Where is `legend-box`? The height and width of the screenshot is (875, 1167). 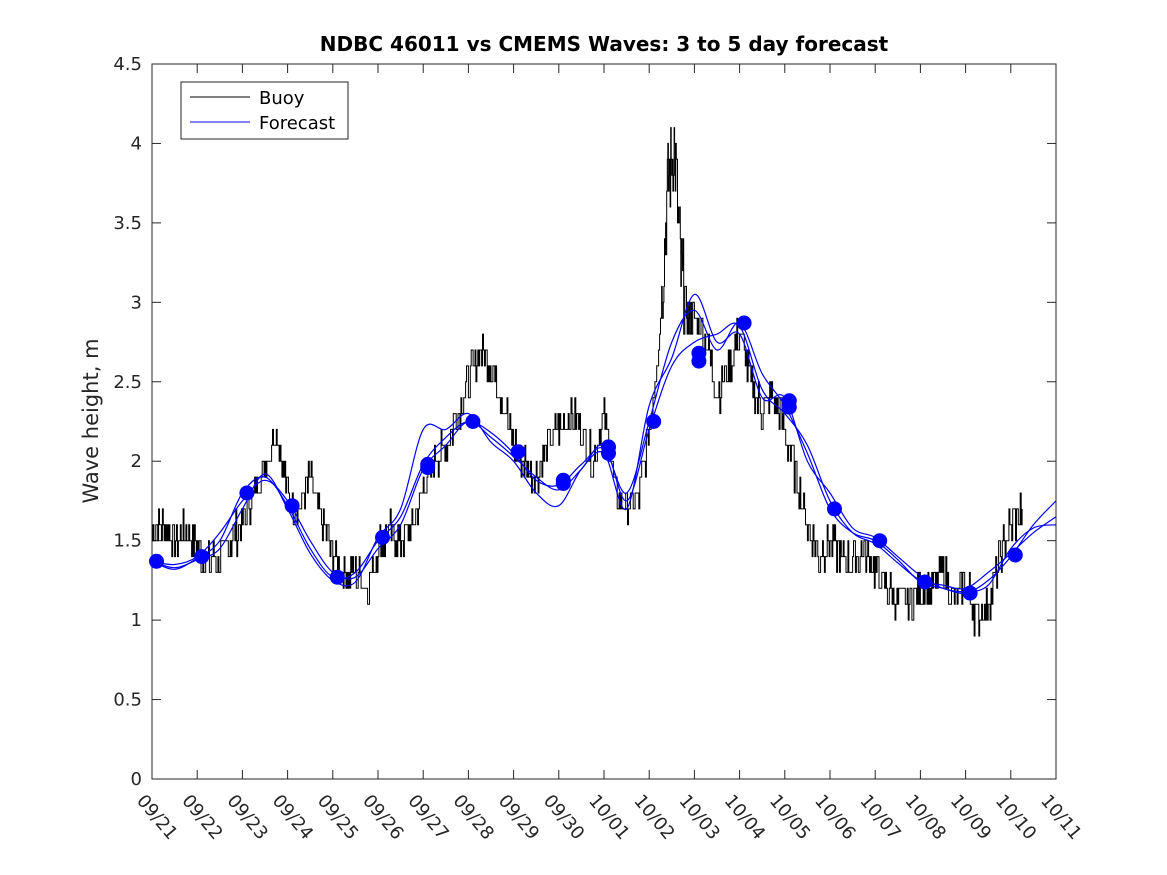 legend-box is located at coordinates (264, 110).